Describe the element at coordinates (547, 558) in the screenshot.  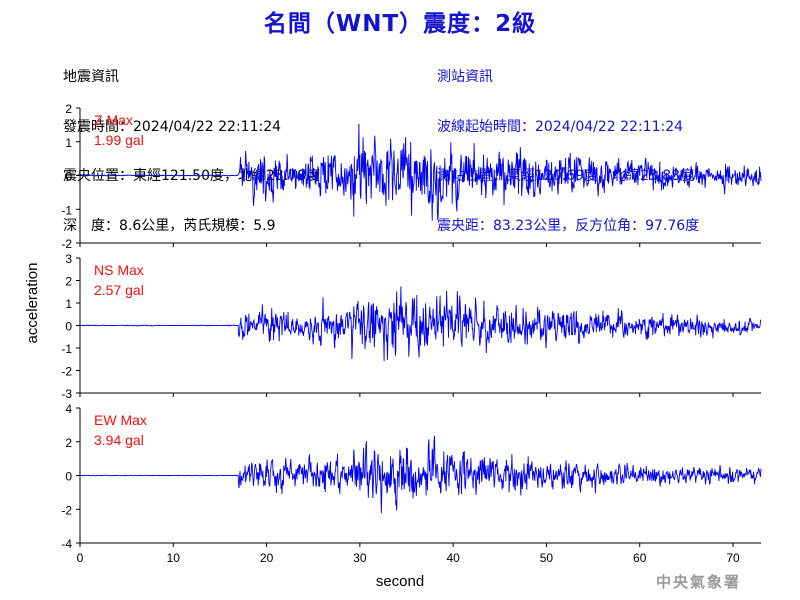
I see `x-tick-label: 50` at that location.